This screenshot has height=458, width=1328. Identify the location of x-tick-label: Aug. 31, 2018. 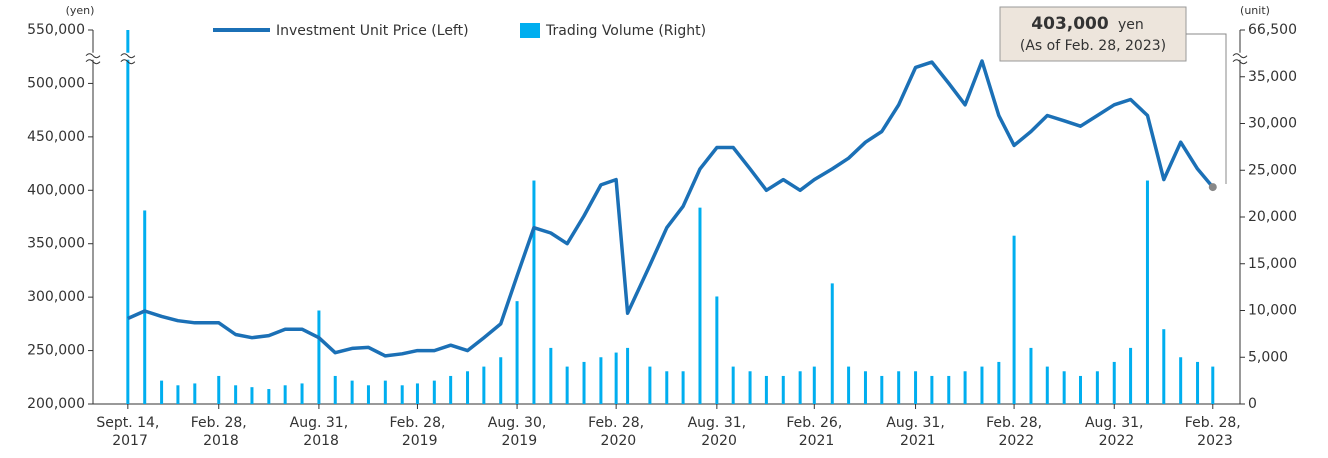
(319, 432).